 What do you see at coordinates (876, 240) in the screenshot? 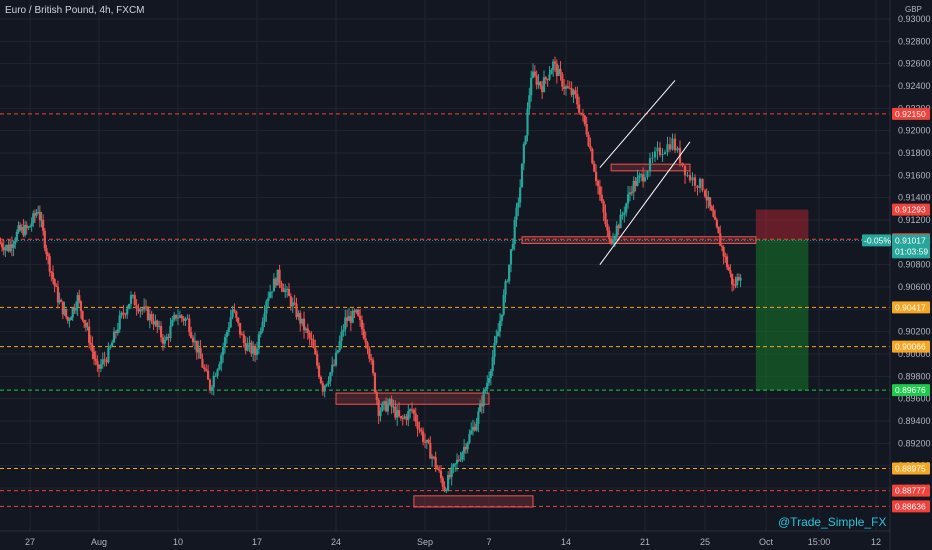
I see `change-badge-bg` at bounding box center [876, 240].